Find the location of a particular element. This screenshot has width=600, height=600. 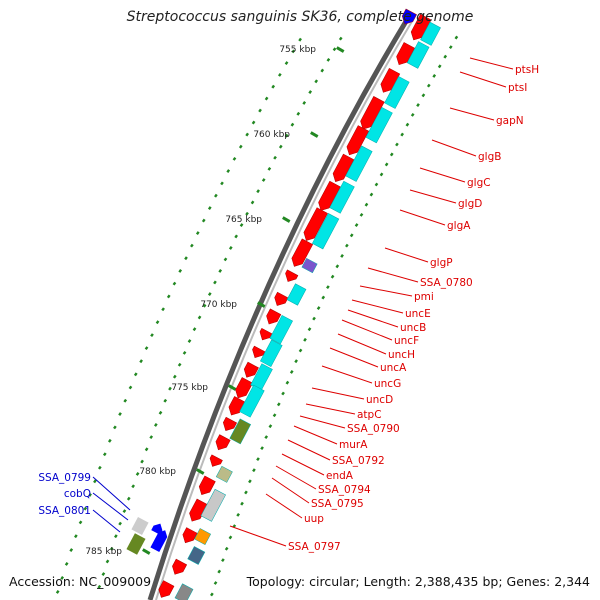

gene-label: atpC is located at coordinates (369, 415).